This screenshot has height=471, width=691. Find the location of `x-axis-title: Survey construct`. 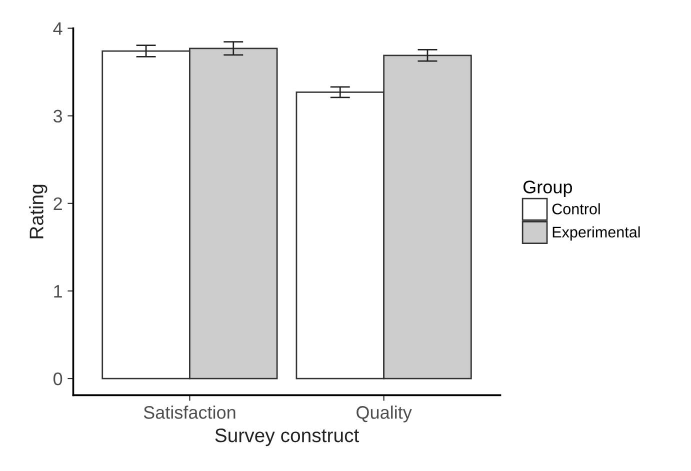

x-axis-title: Survey construct is located at coordinates (287, 437).